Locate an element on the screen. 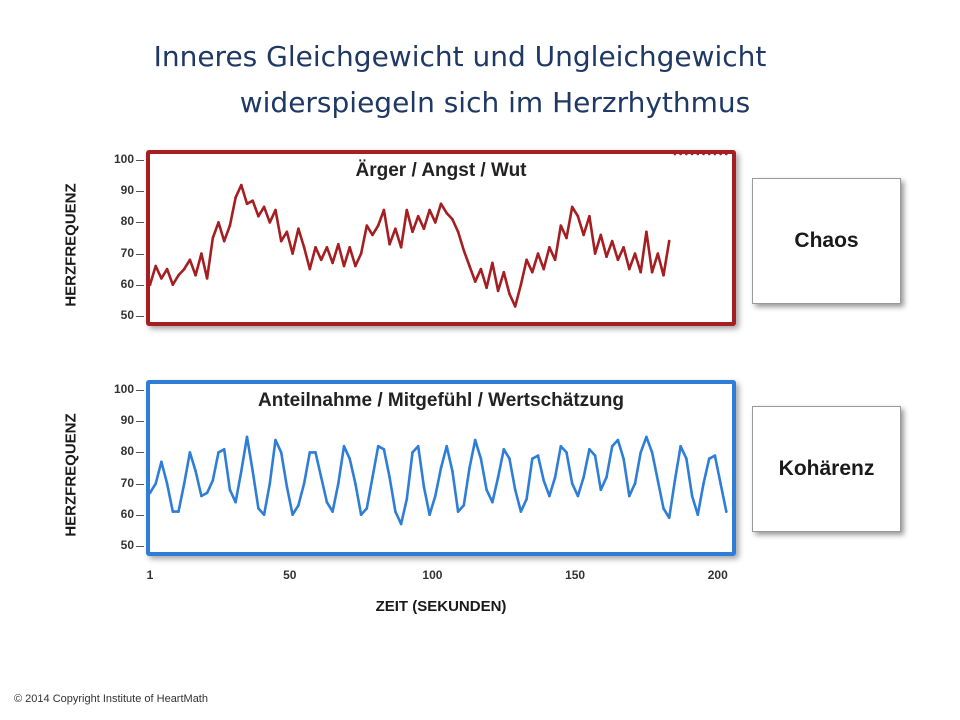 This screenshot has height=720, width=960. coherence-state-label: Kohärenz is located at coordinates (826, 468).